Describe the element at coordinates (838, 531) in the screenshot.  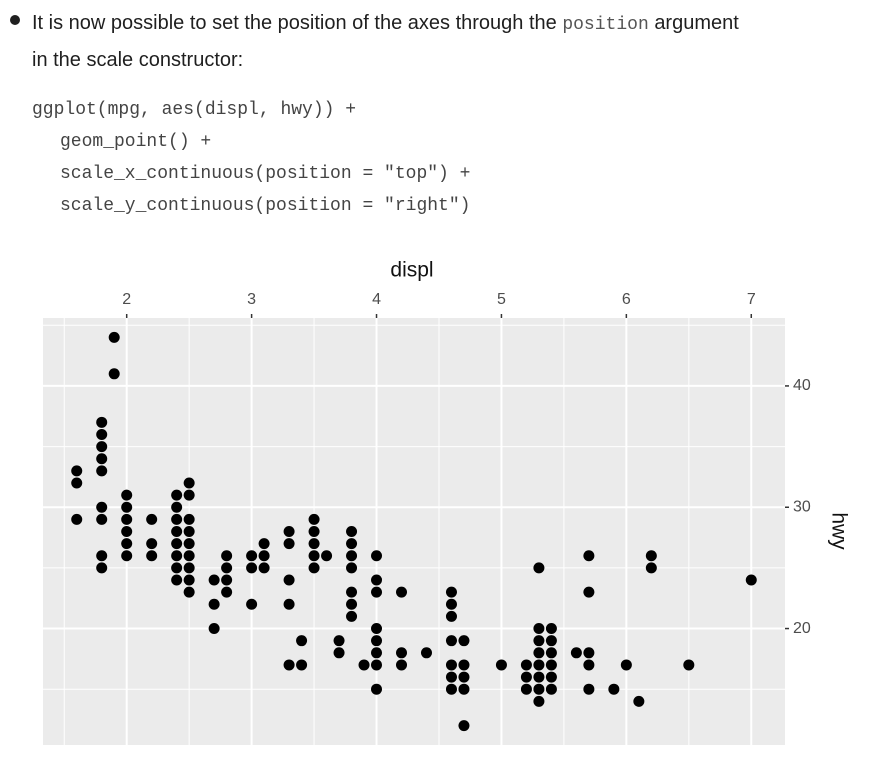
I see `y-axis-title: hwy` at that location.